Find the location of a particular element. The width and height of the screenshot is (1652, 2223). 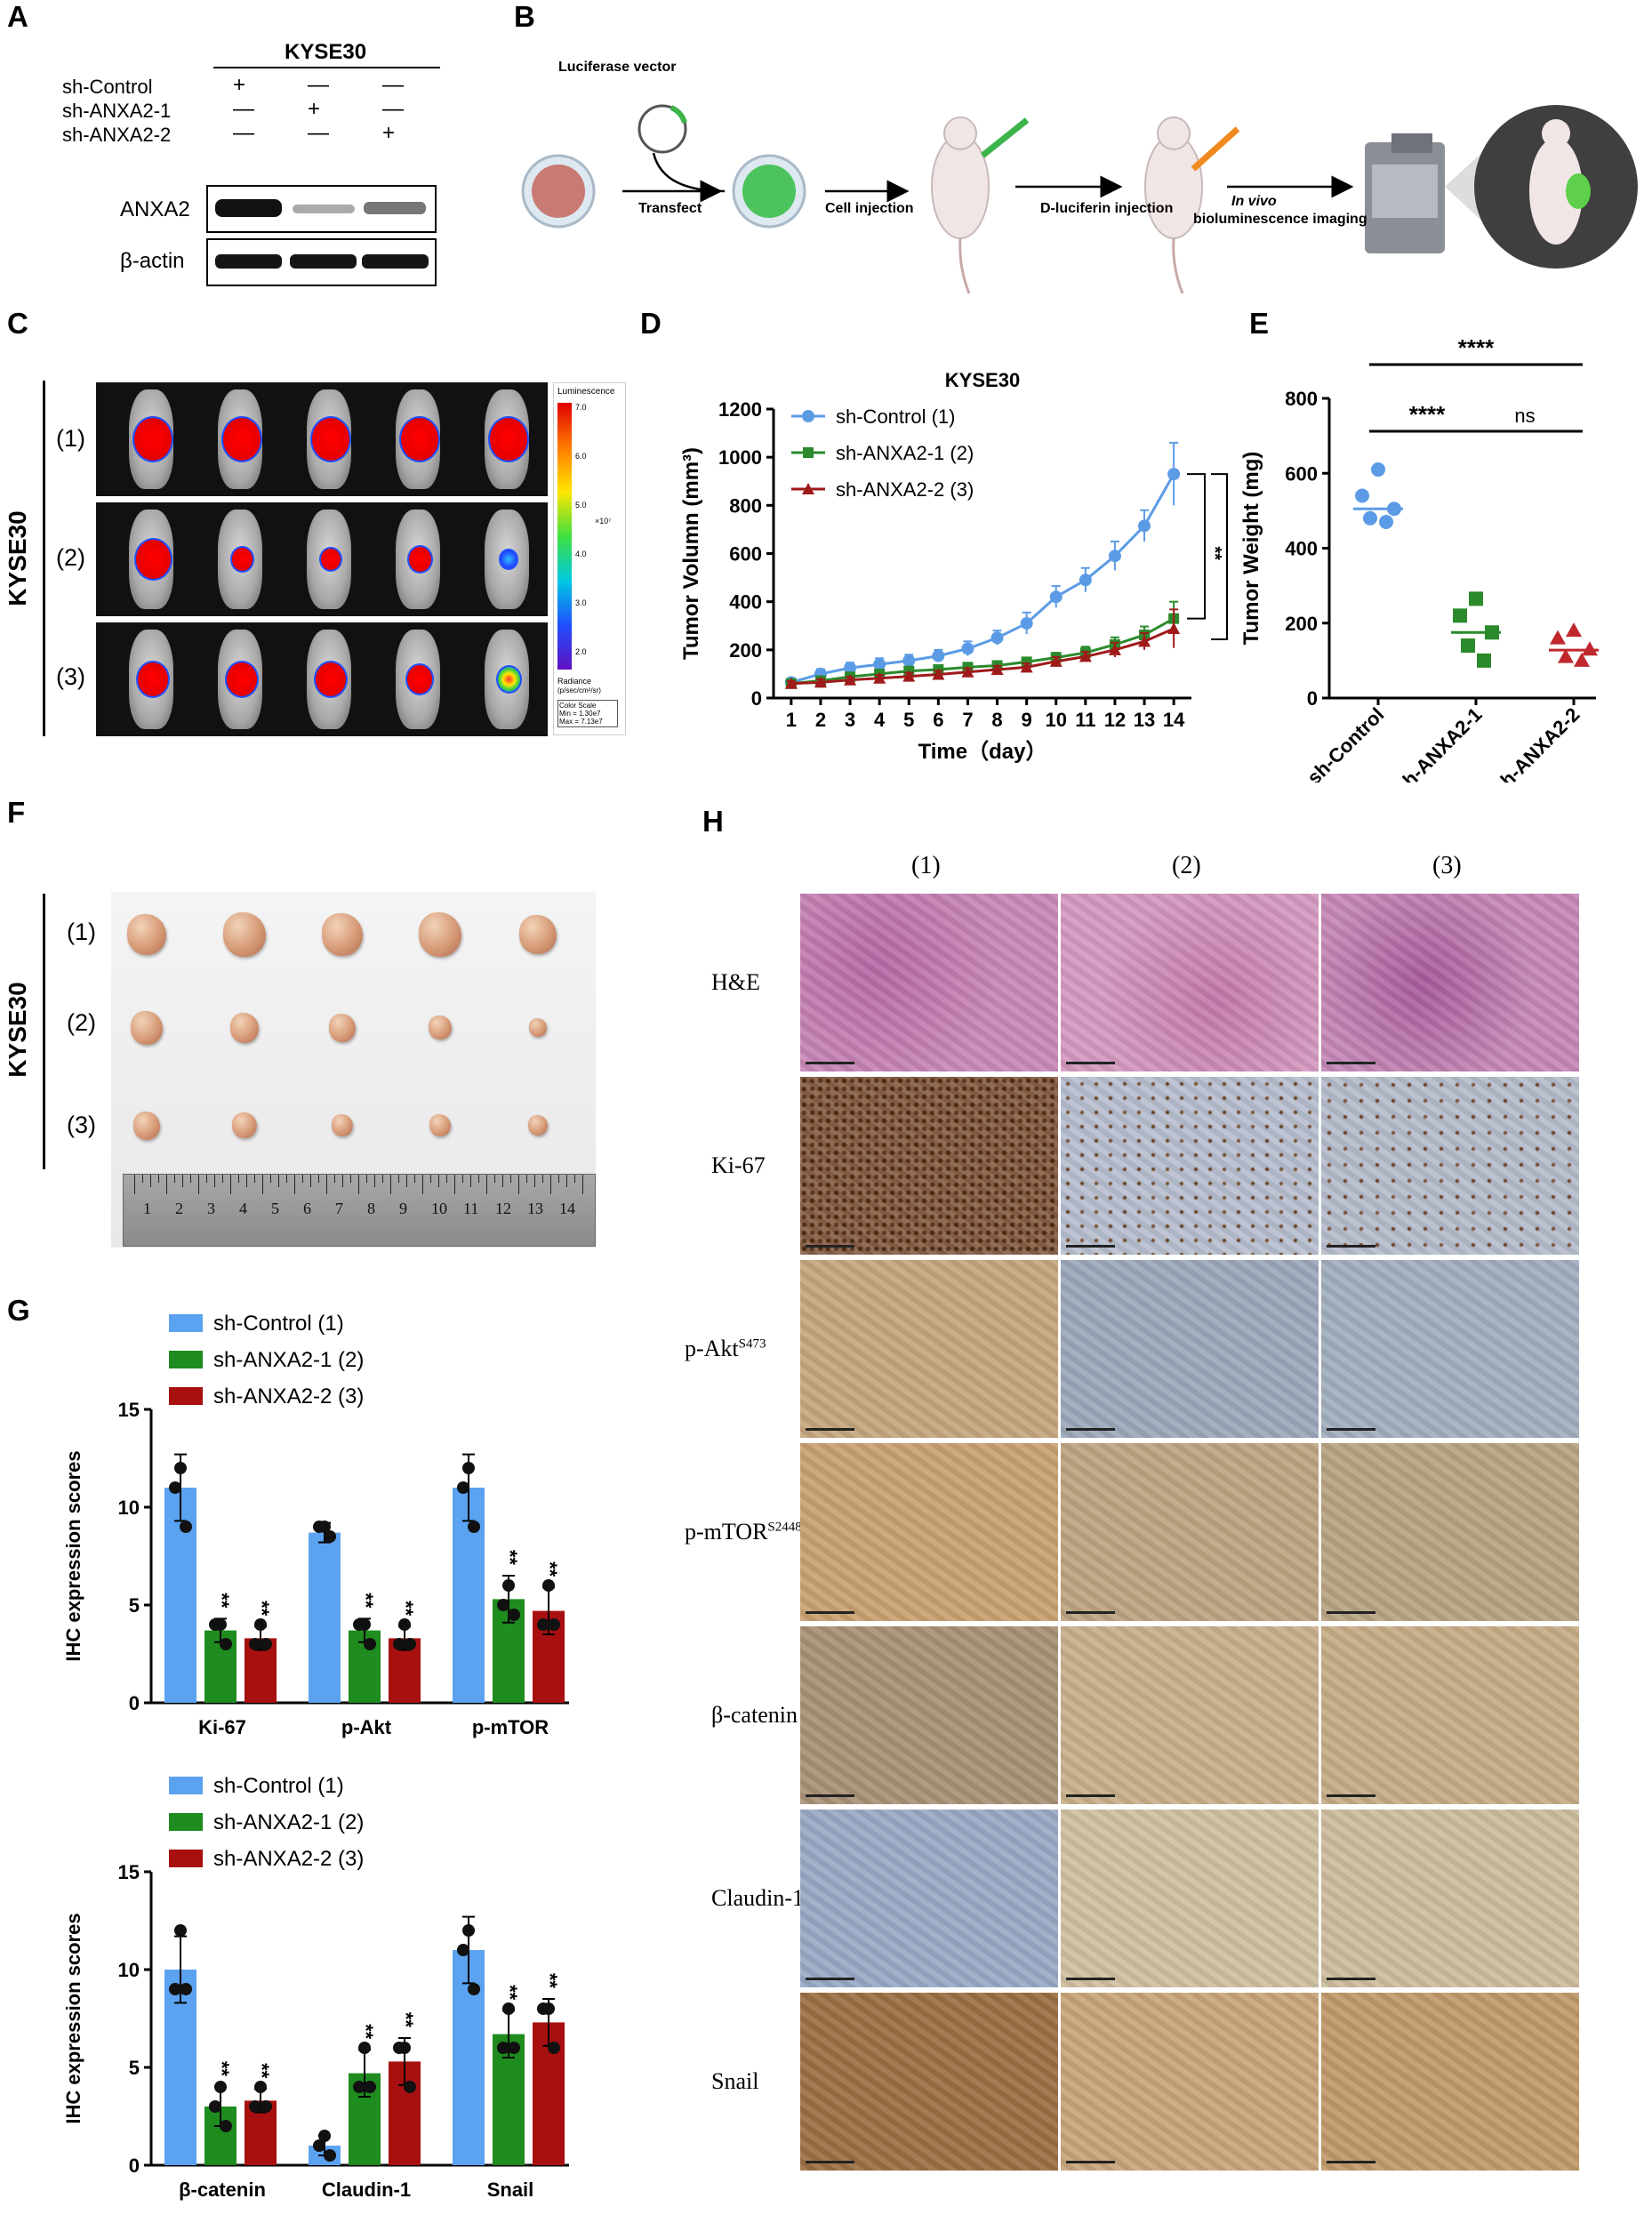

radiance-units: (p/sec/cm²/sr) is located at coordinates (579, 690).